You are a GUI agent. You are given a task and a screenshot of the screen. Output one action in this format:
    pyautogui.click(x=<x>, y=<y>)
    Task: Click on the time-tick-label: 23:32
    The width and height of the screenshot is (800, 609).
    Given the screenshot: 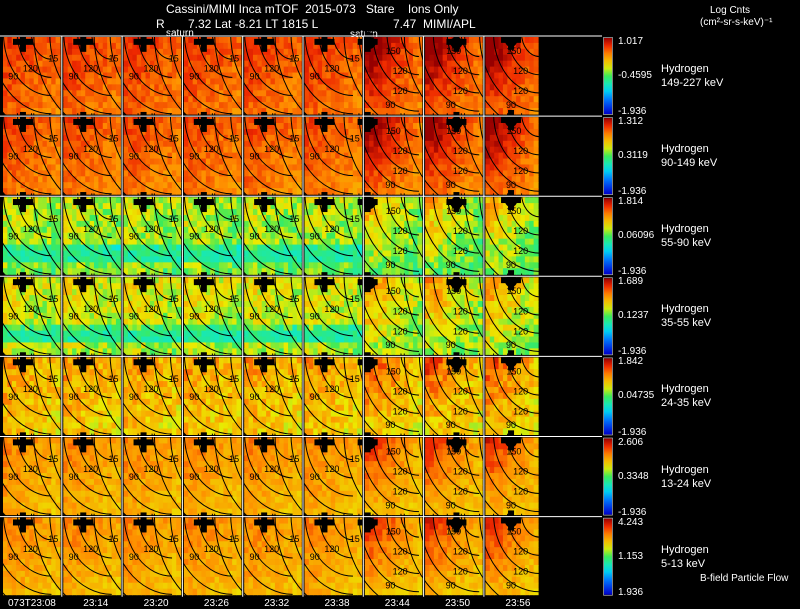 What is the action you would take?
    pyautogui.click(x=277, y=603)
    